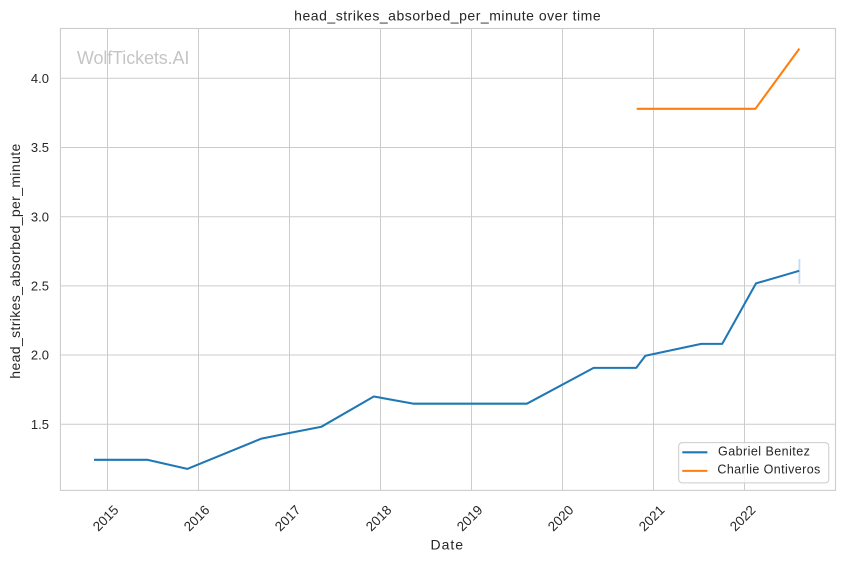 This screenshot has width=844, height=561. What do you see at coordinates (40, 424) in the screenshot?
I see `svg-text: 1.5` at bounding box center [40, 424].